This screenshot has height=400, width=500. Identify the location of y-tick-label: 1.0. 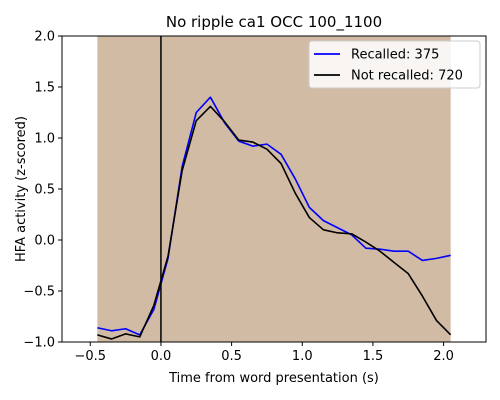
(44, 139).